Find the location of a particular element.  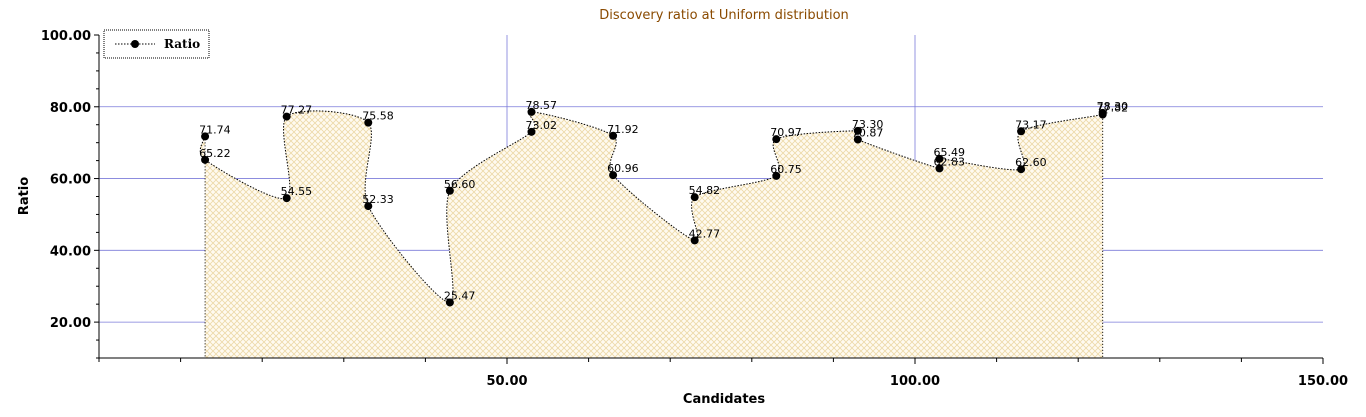

legend: Ratio is located at coordinates (156, 44).